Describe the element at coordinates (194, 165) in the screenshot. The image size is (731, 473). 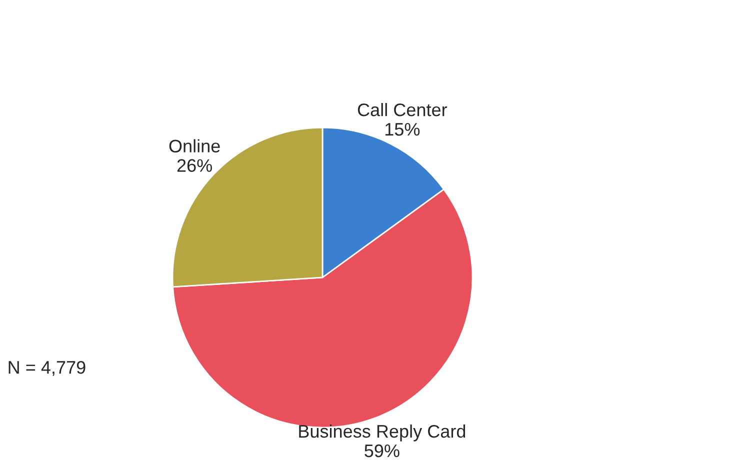
I see `data-label: 26%` at that location.